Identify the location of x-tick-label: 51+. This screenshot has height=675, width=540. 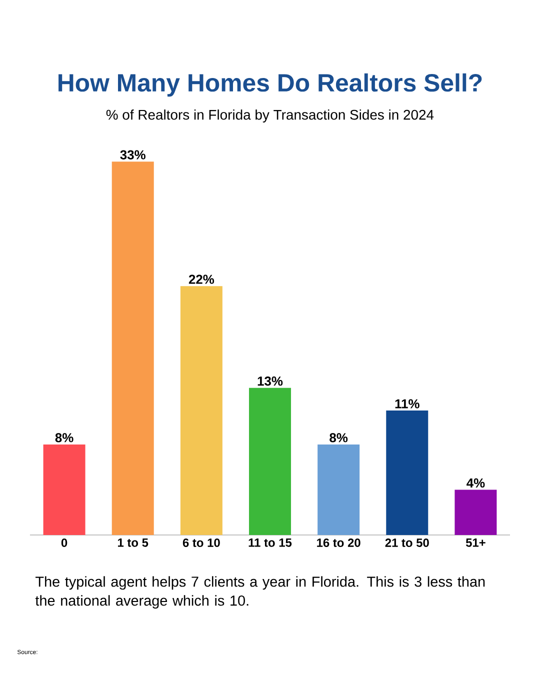
(476, 542).